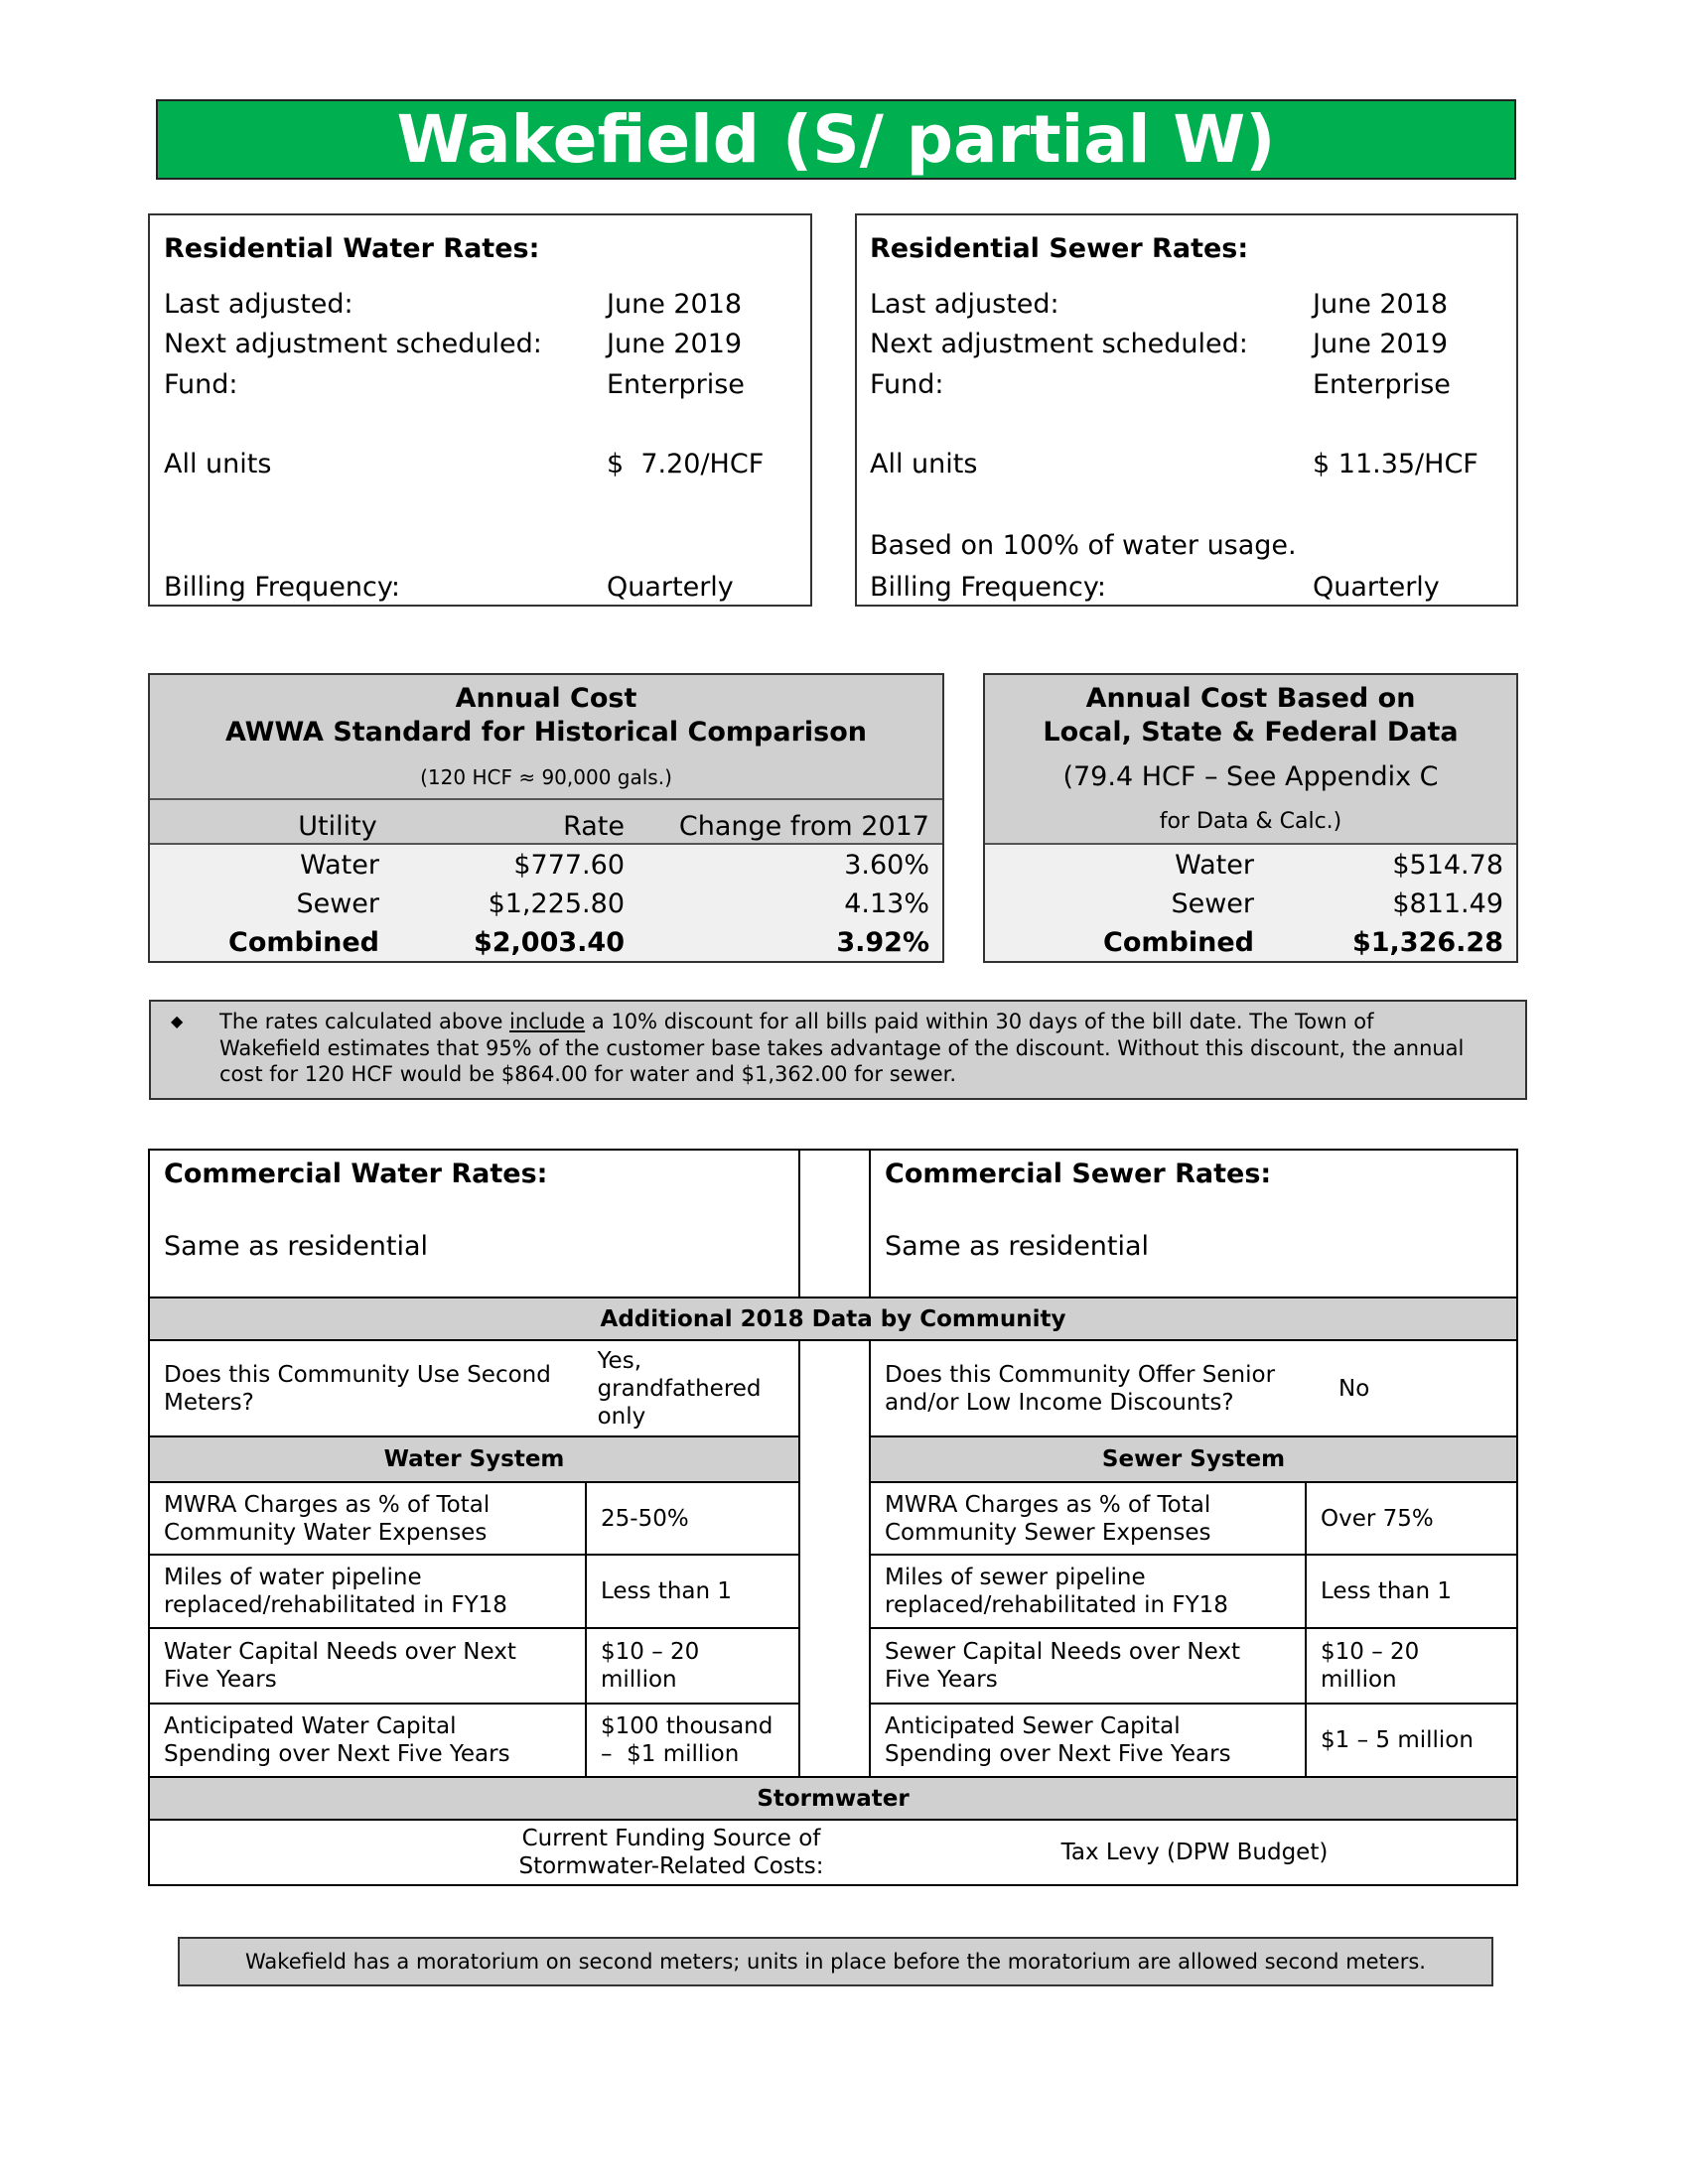  What do you see at coordinates (1250, 821) in the screenshot?
I see `subtitle: for Data & Calc.)` at bounding box center [1250, 821].